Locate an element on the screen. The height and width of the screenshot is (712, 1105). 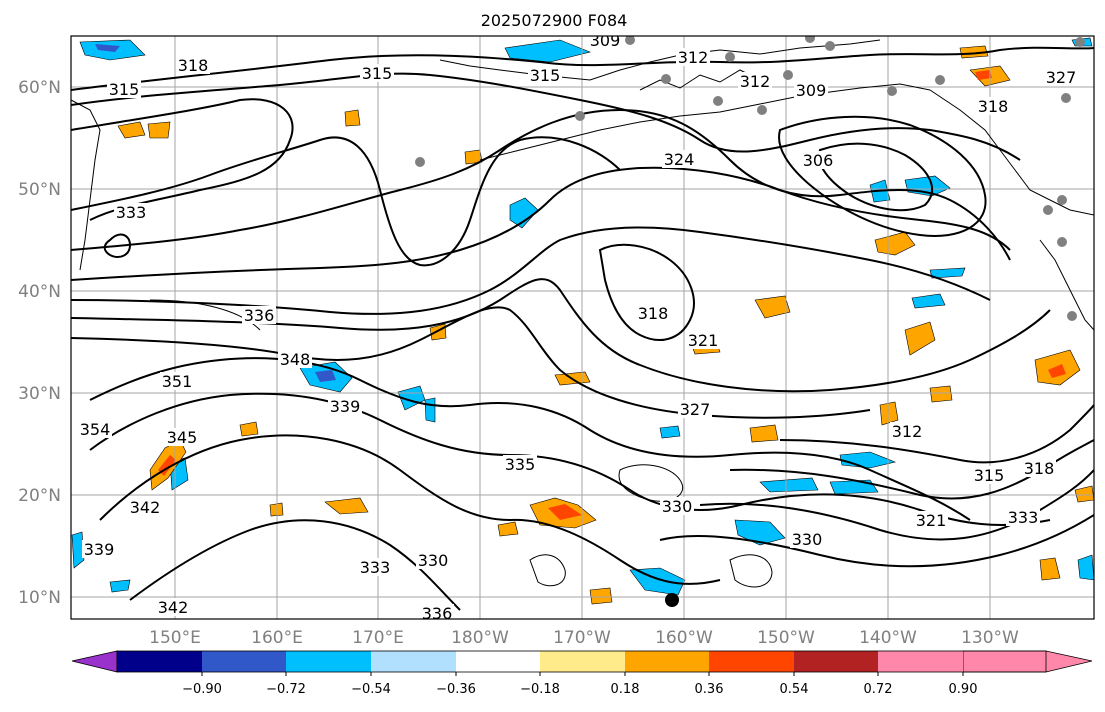
lat-label: 30°N is located at coordinates (39, 394).